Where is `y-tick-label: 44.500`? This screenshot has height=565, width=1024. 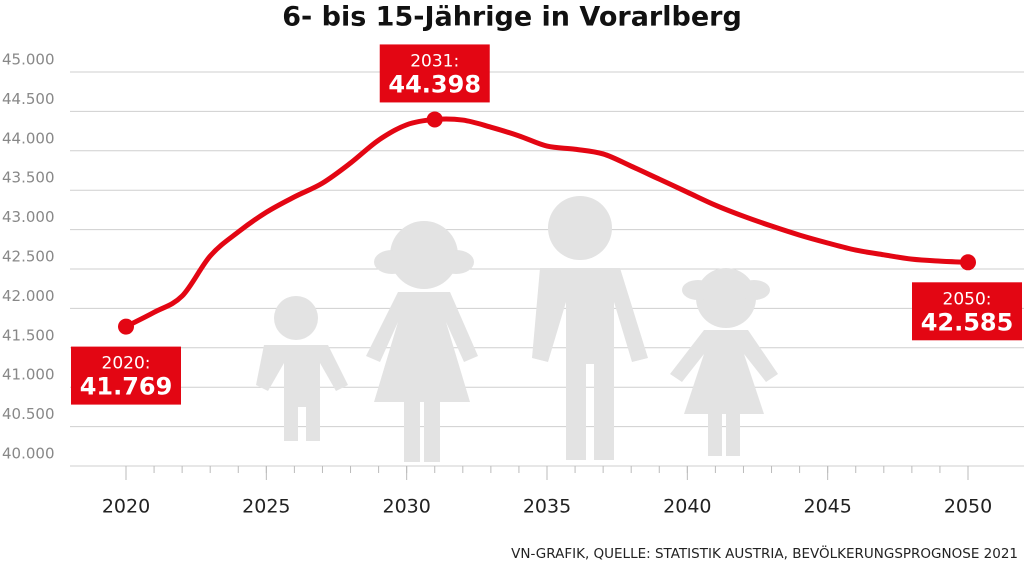
y-tick-label: 44.500 is located at coordinates (28, 99).